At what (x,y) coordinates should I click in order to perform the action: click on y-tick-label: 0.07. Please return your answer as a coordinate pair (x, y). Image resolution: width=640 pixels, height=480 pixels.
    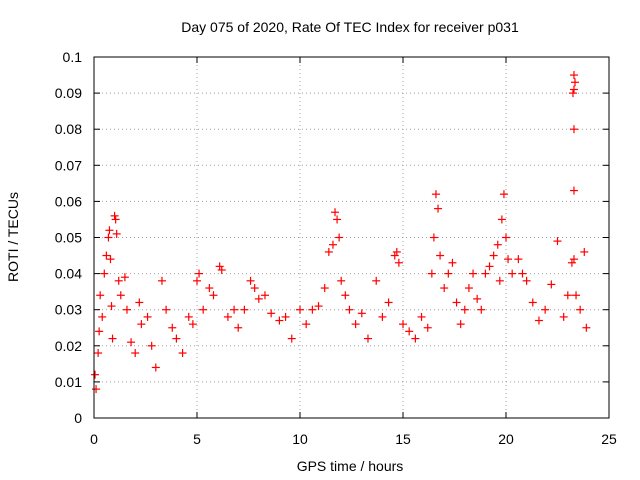
    Looking at the image, I should click on (68, 165).